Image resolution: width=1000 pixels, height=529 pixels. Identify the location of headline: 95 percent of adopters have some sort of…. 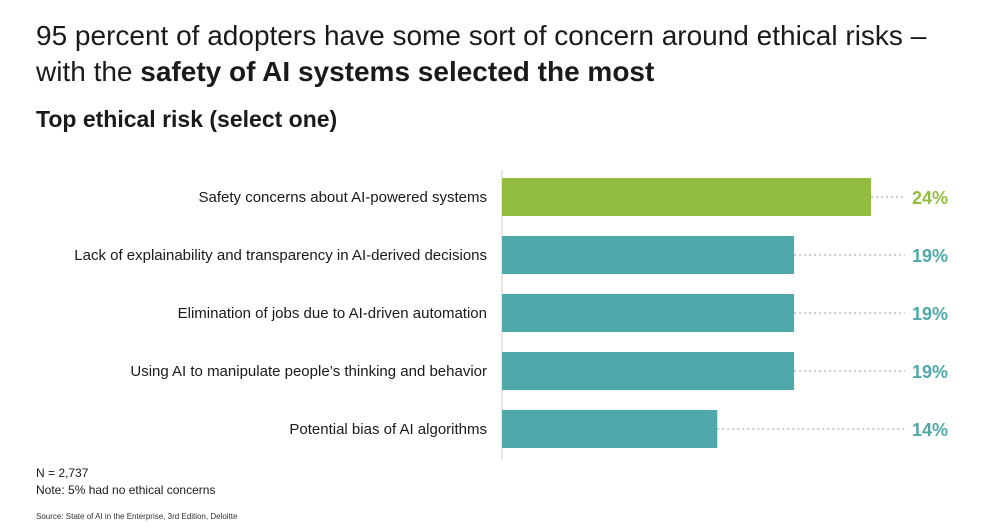
(506, 54).